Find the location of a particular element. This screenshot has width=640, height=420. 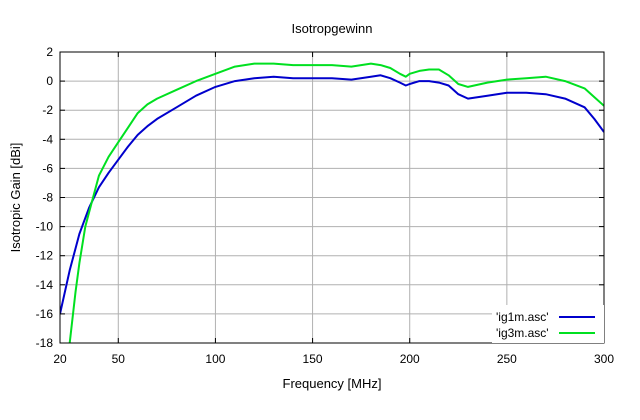

y-tick-label: -16 is located at coordinates (45, 314).